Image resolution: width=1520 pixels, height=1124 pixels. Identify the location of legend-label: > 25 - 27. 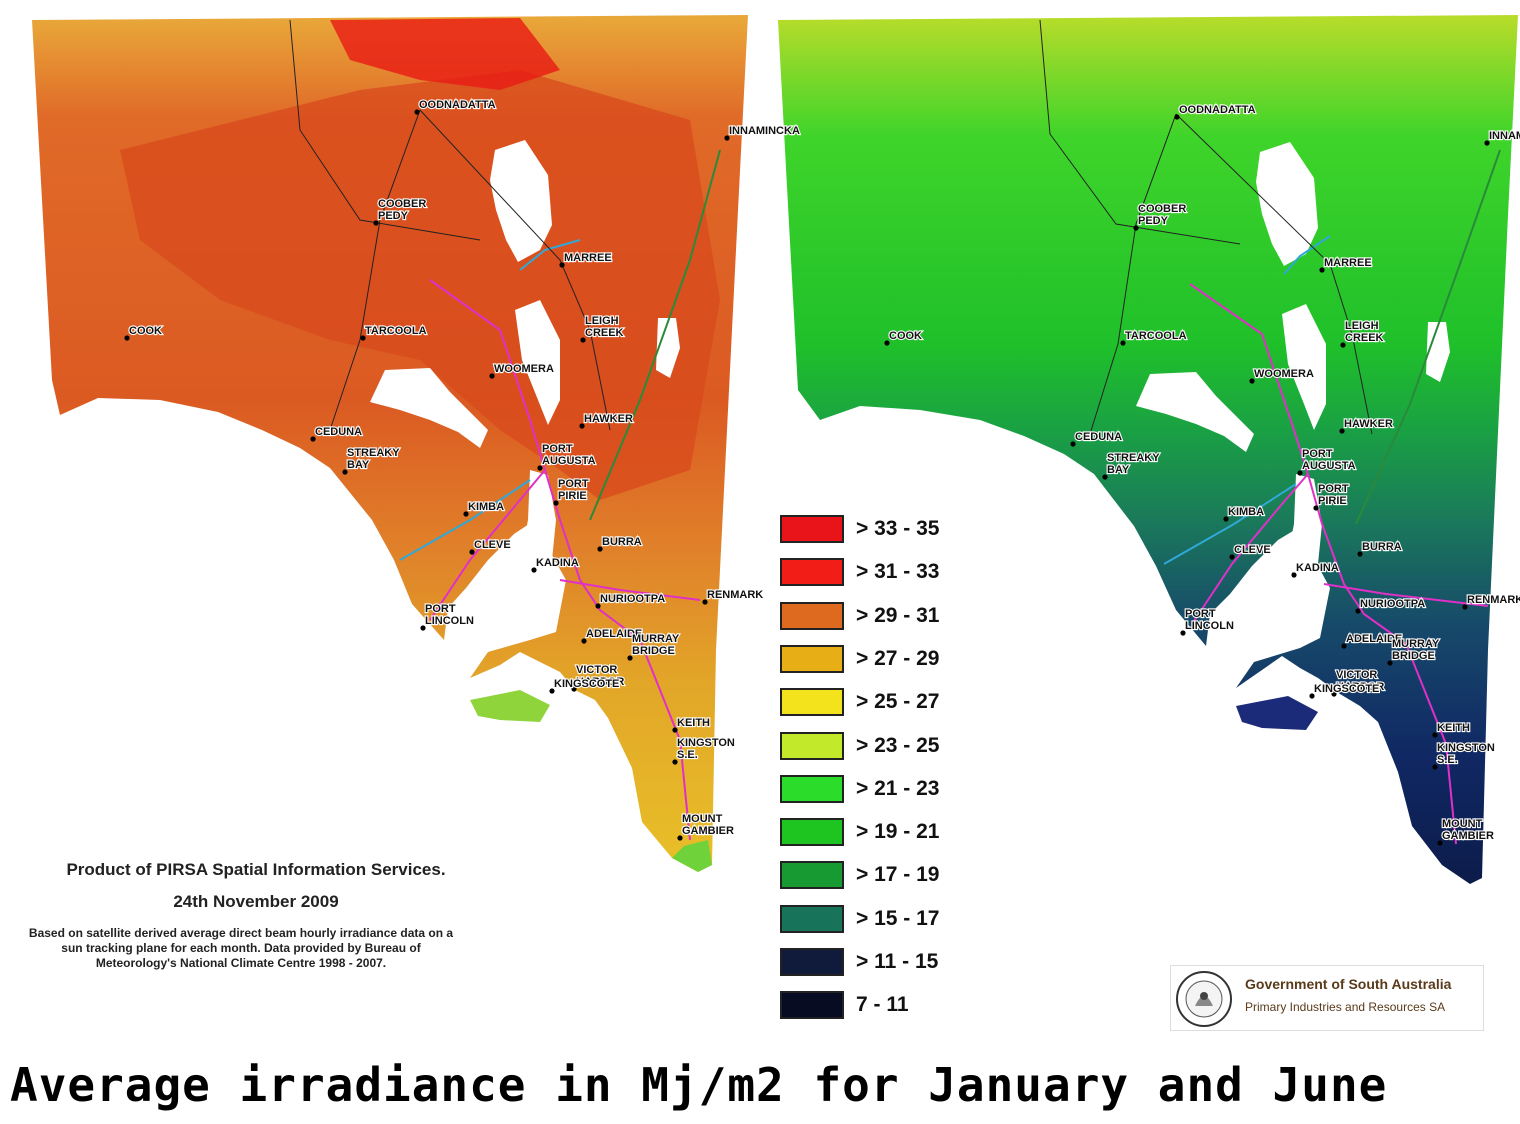
(898, 702).